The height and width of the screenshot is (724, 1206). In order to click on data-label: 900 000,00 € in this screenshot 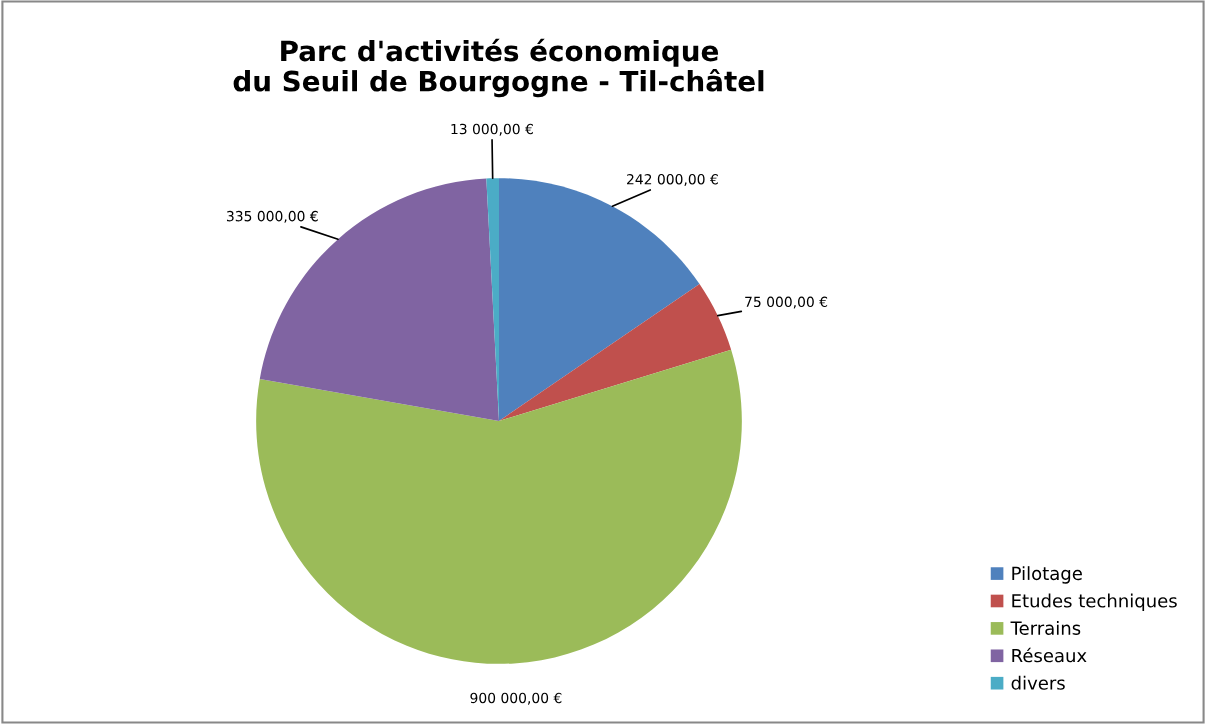, I will do `click(516, 698)`.